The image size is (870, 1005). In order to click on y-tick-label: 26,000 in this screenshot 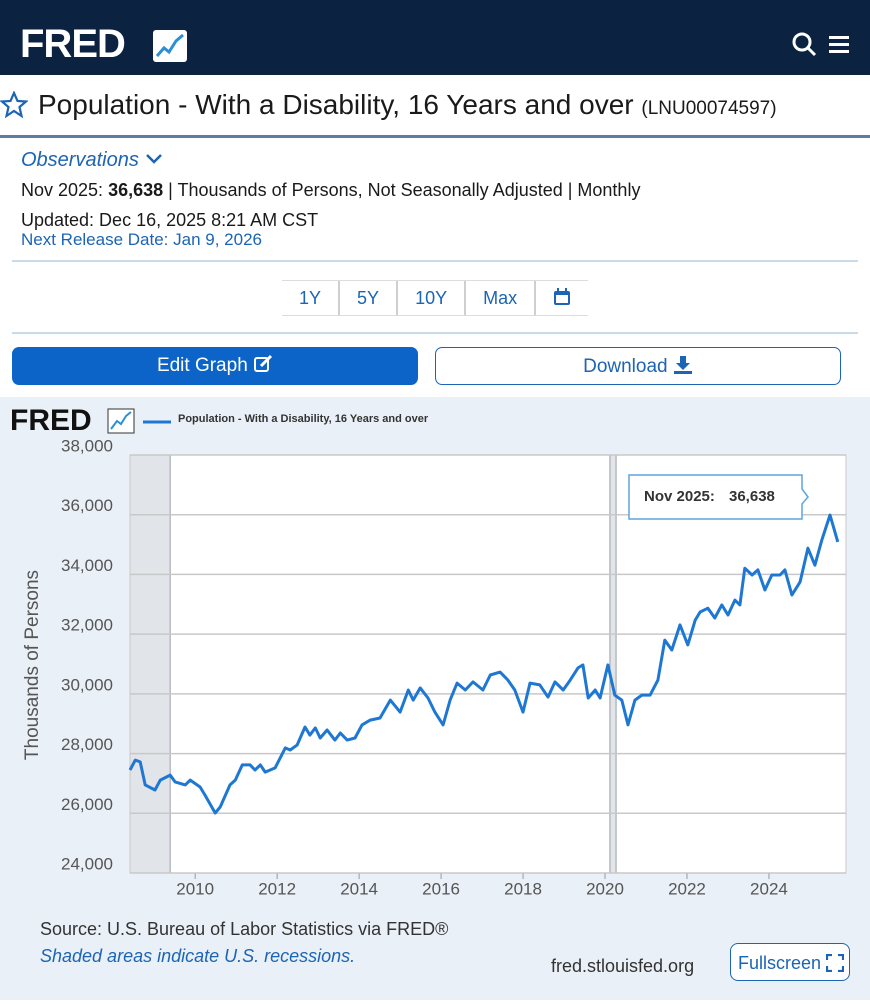, I will do `click(87, 804)`.